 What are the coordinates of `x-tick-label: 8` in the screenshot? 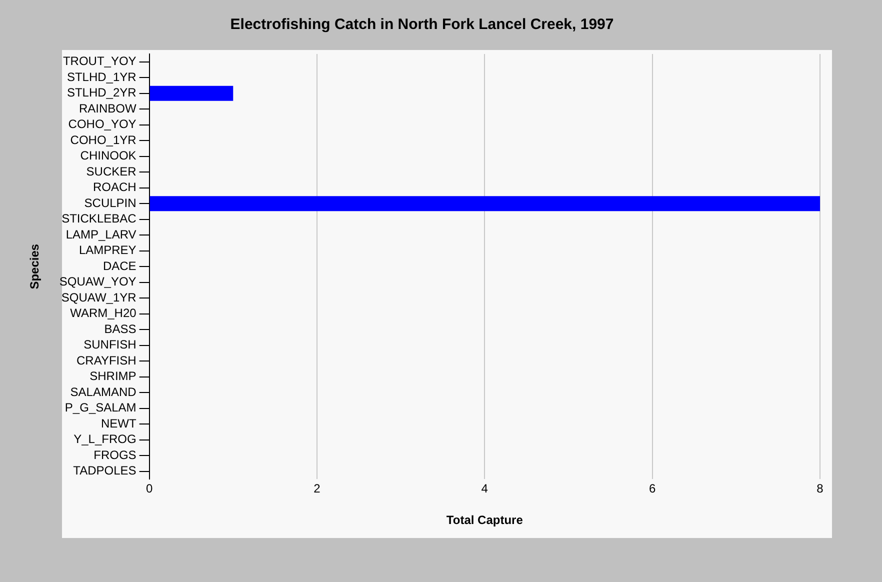 It's located at (820, 489).